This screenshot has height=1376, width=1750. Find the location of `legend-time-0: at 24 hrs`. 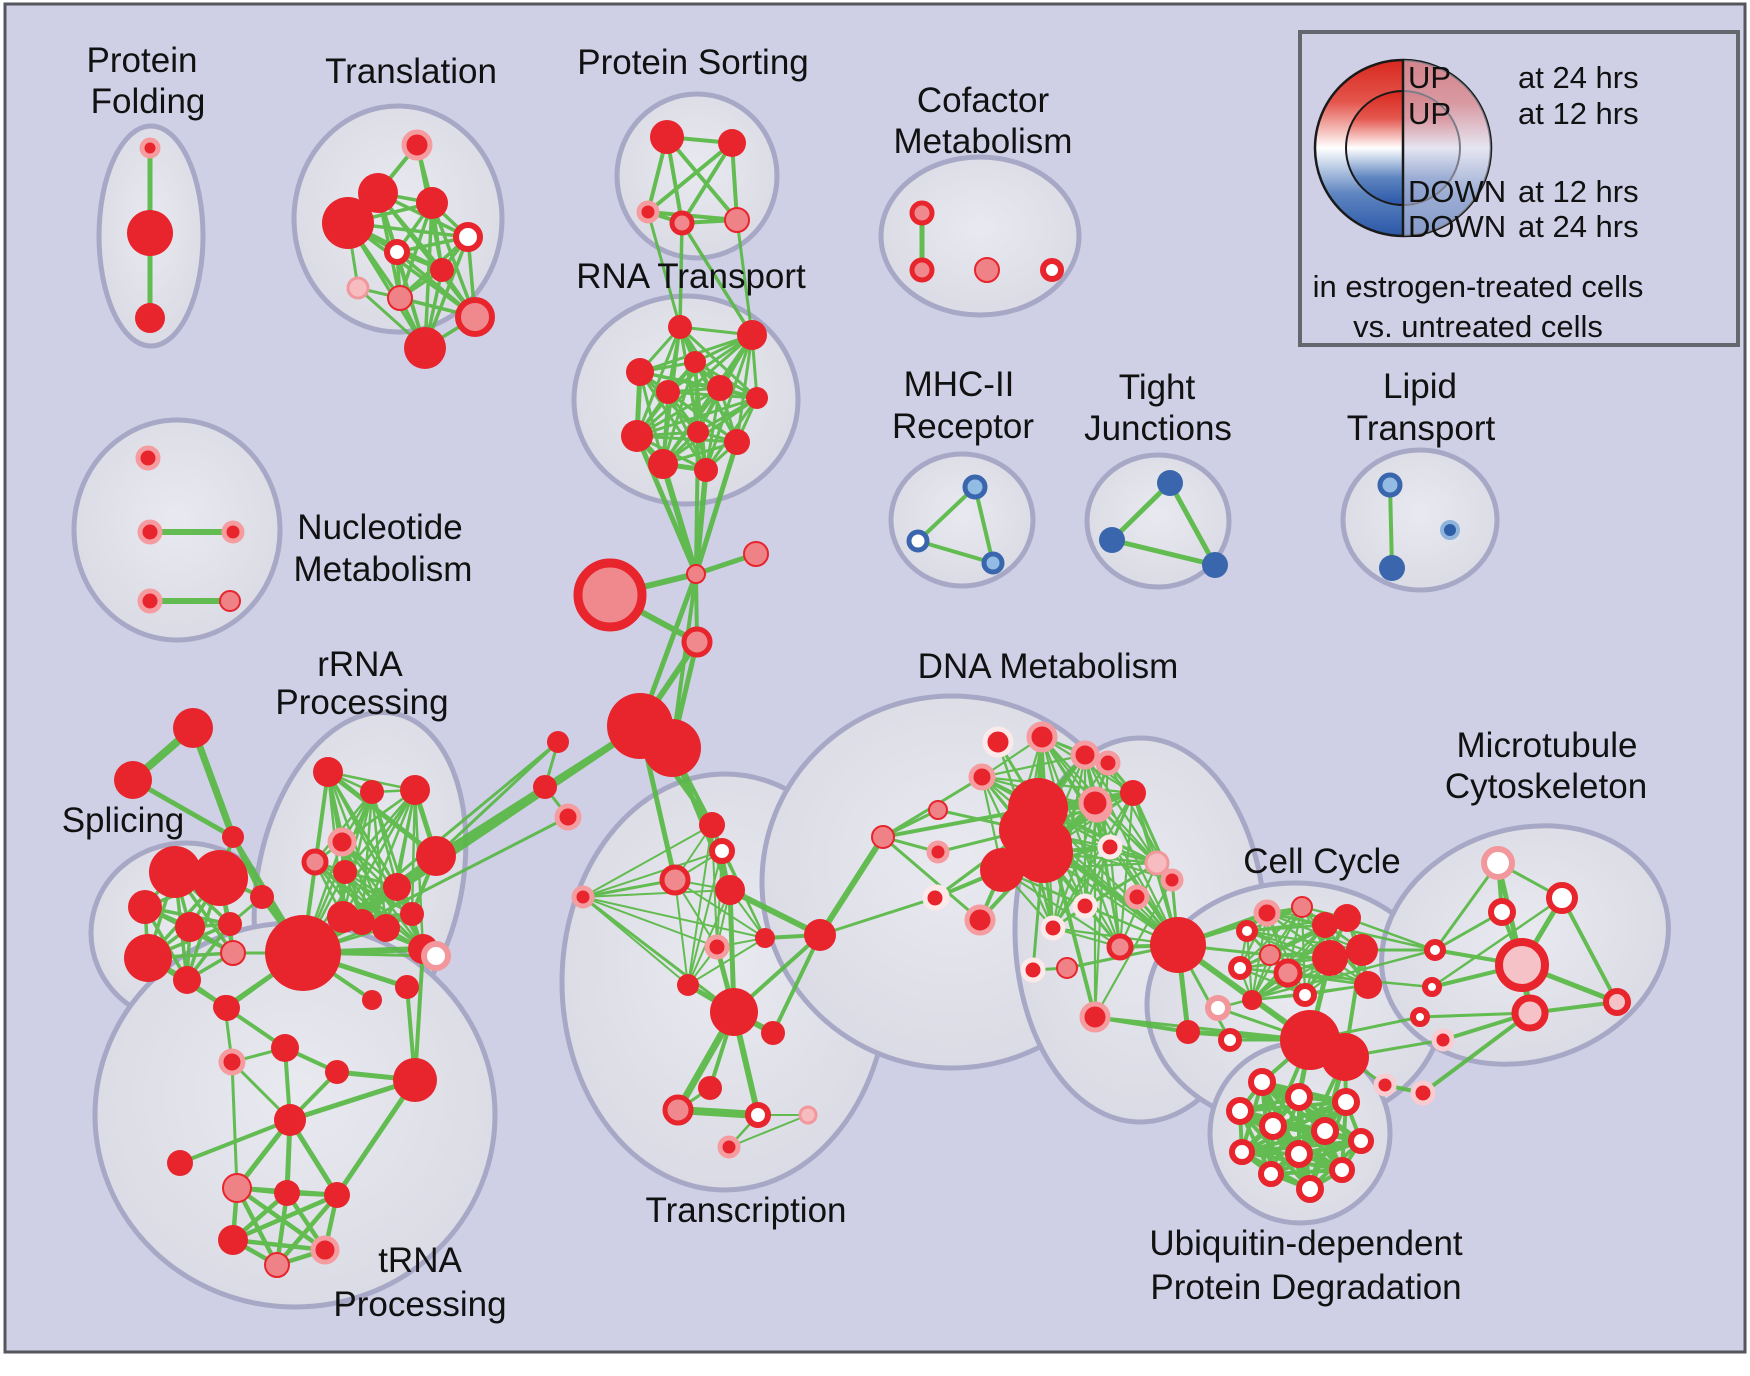

legend-time-0: at 24 hrs is located at coordinates (1578, 77).